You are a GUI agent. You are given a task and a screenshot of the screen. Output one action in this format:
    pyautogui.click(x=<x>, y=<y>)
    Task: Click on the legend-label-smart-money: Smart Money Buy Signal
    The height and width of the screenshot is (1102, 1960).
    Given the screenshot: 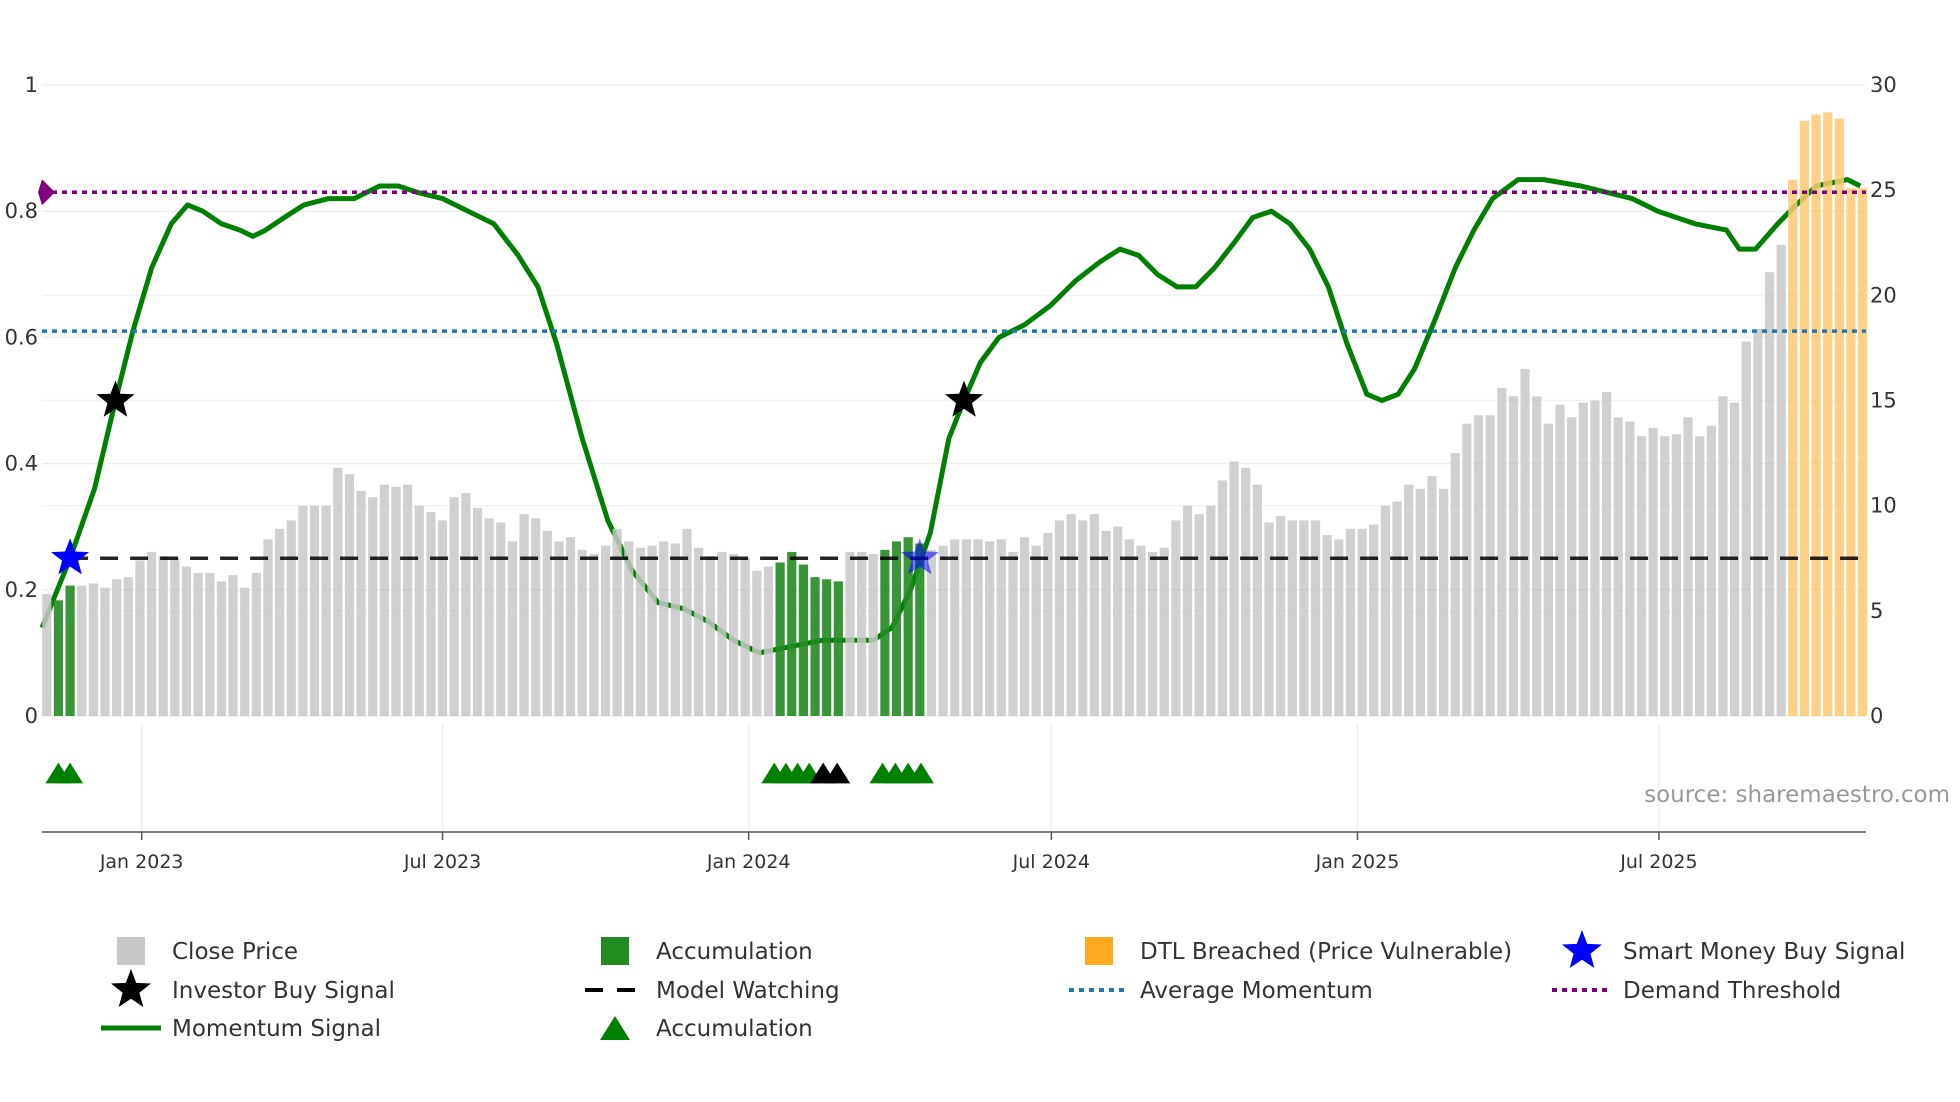 What is the action you would take?
    pyautogui.click(x=1764, y=952)
    